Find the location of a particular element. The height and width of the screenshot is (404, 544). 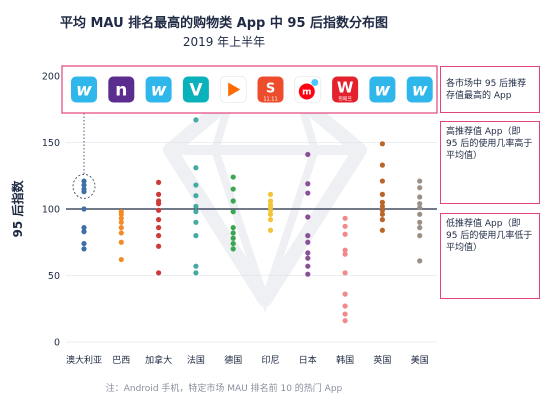

chart-subtitle: 2019 年上半年 is located at coordinates (224, 42).